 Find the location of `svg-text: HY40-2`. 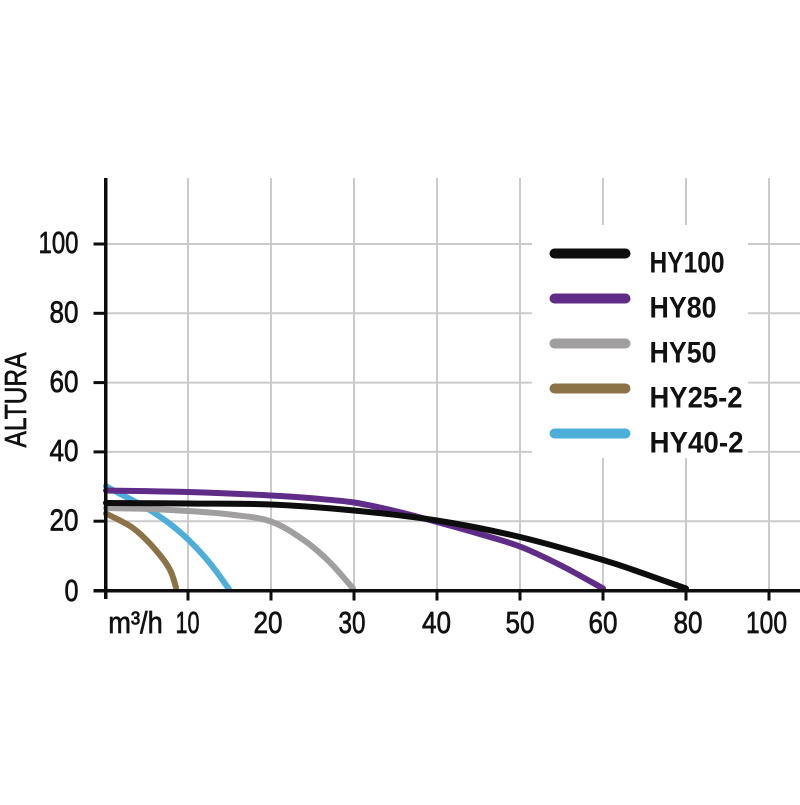

svg-text: HY40-2 is located at coordinates (697, 443).